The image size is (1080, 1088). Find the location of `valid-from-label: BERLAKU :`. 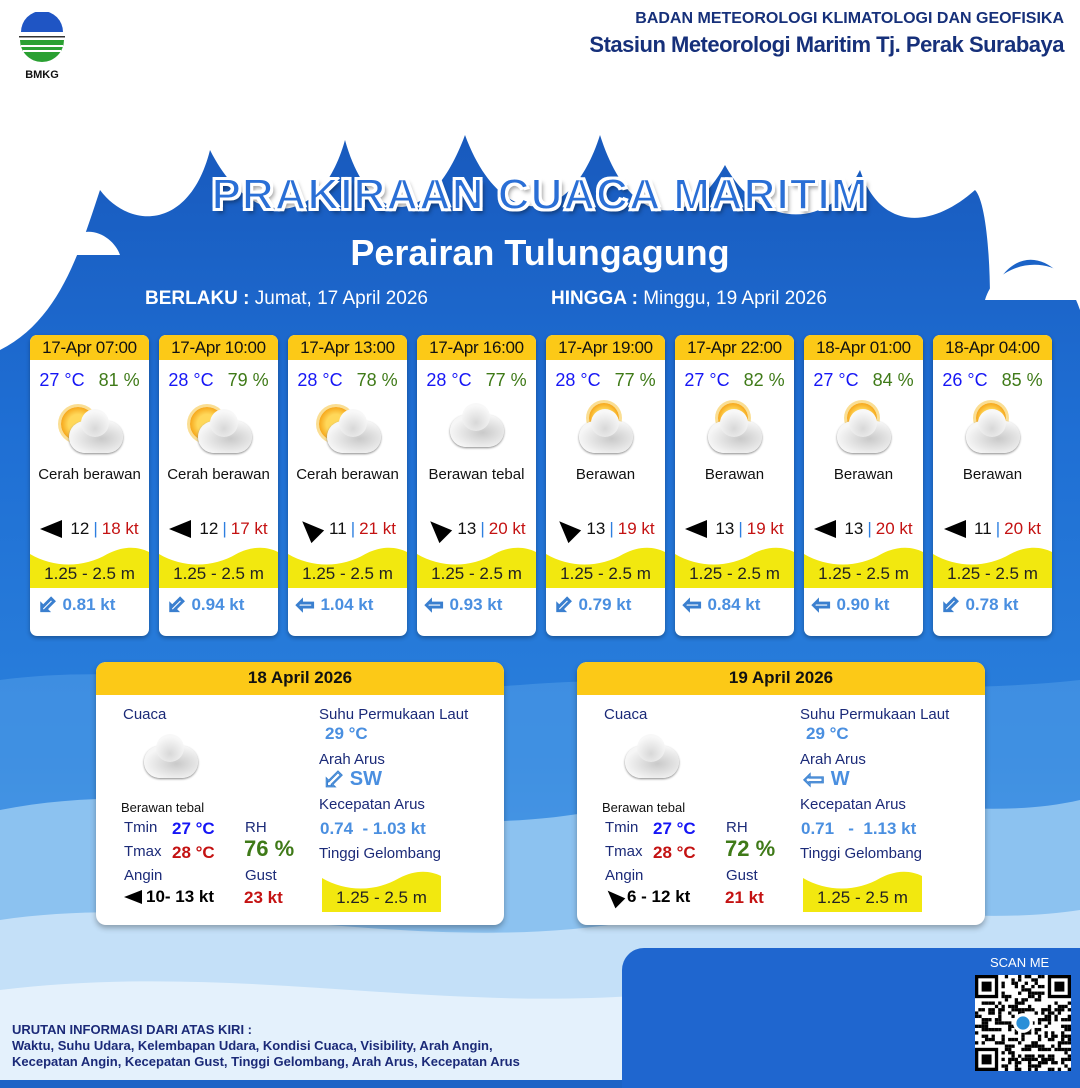

valid-from-label: BERLAKU : is located at coordinates (197, 298).